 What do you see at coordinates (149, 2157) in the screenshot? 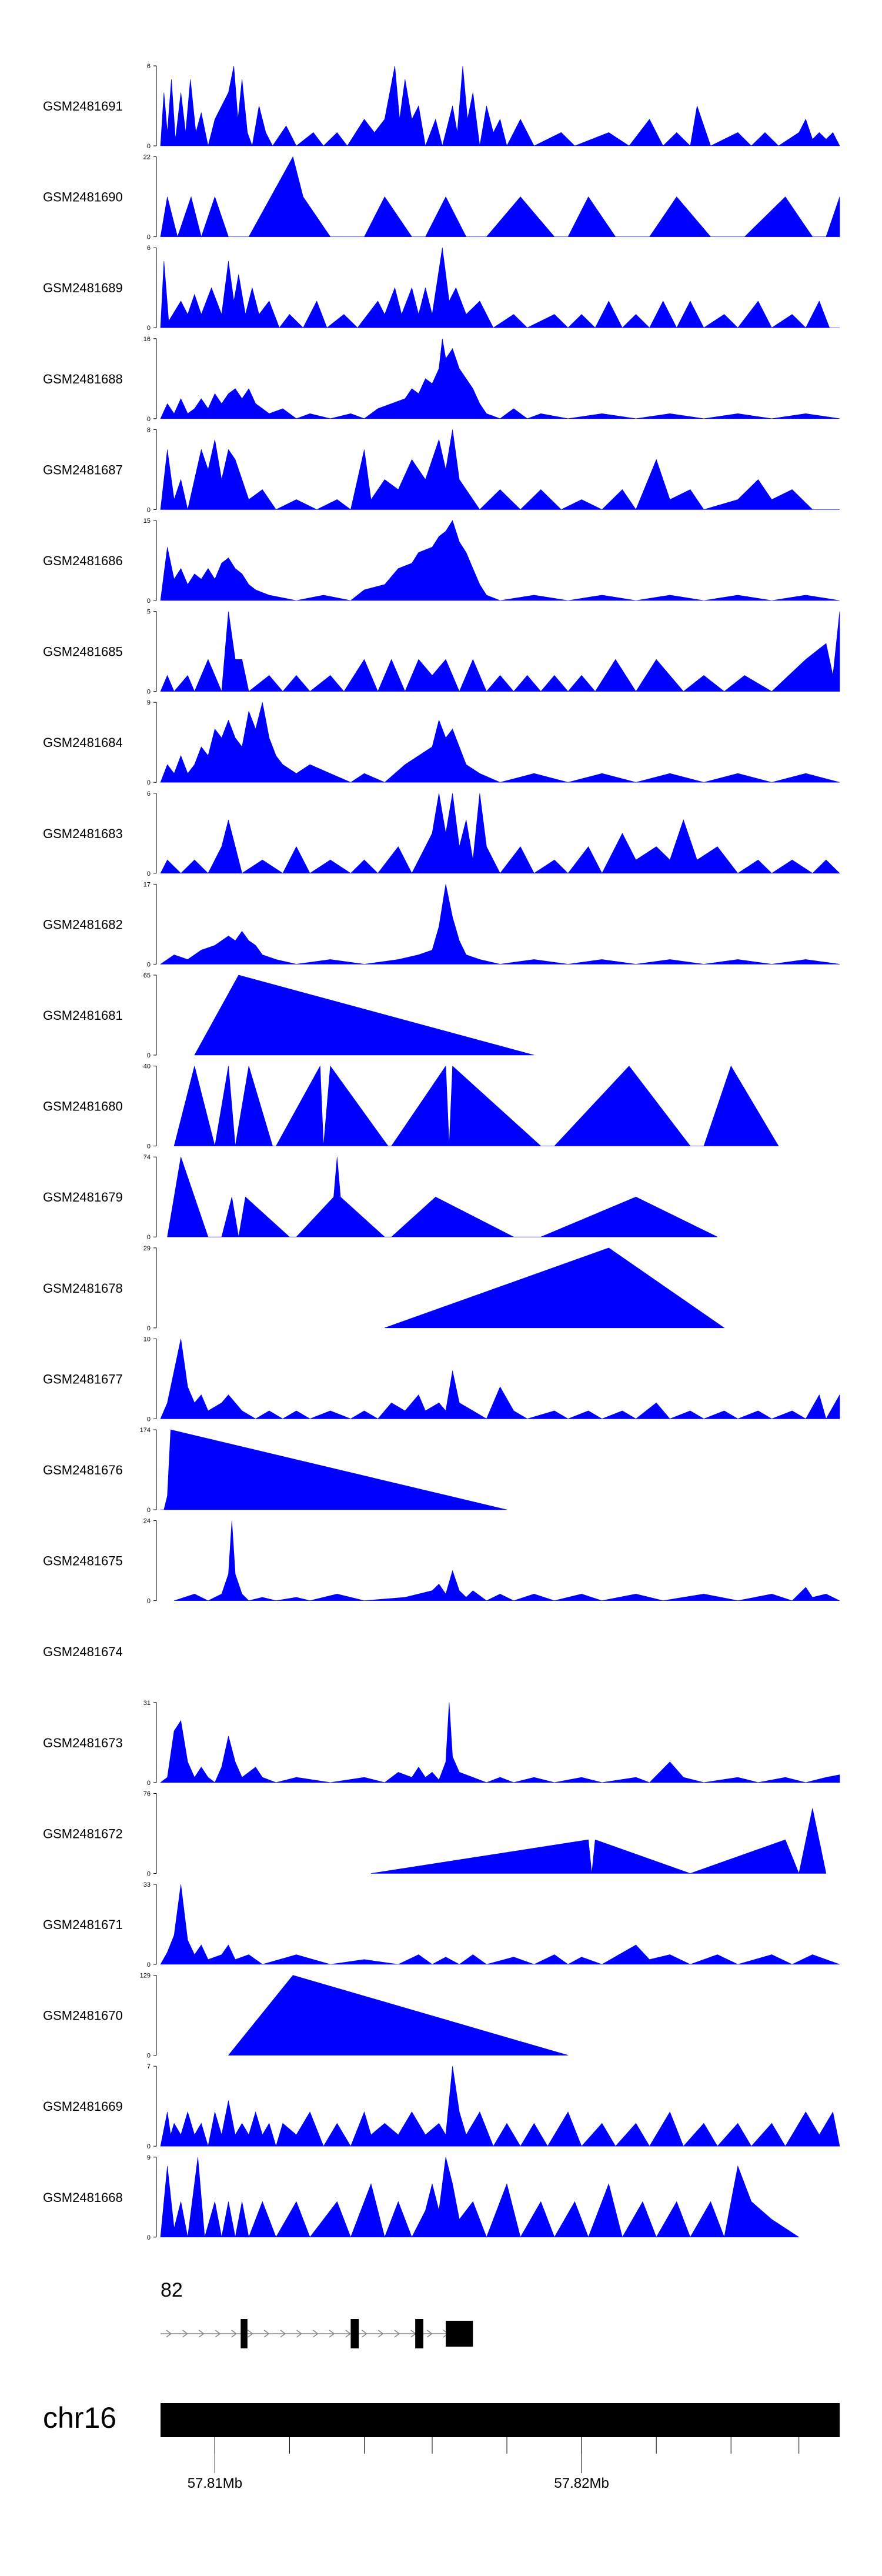
I see `y-tick-label-max: 9` at bounding box center [149, 2157].